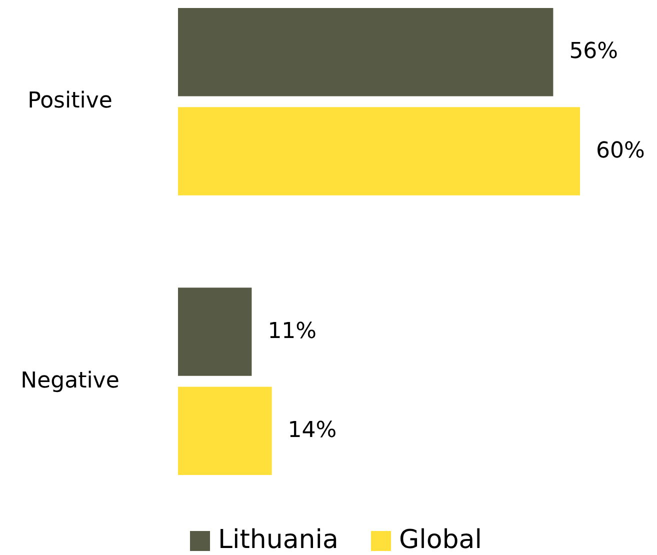 This screenshot has width=657, height=555. Describe the element at coordinates (278, 540) in the screenshot. I see `legend-label: Lithuania` at that location.